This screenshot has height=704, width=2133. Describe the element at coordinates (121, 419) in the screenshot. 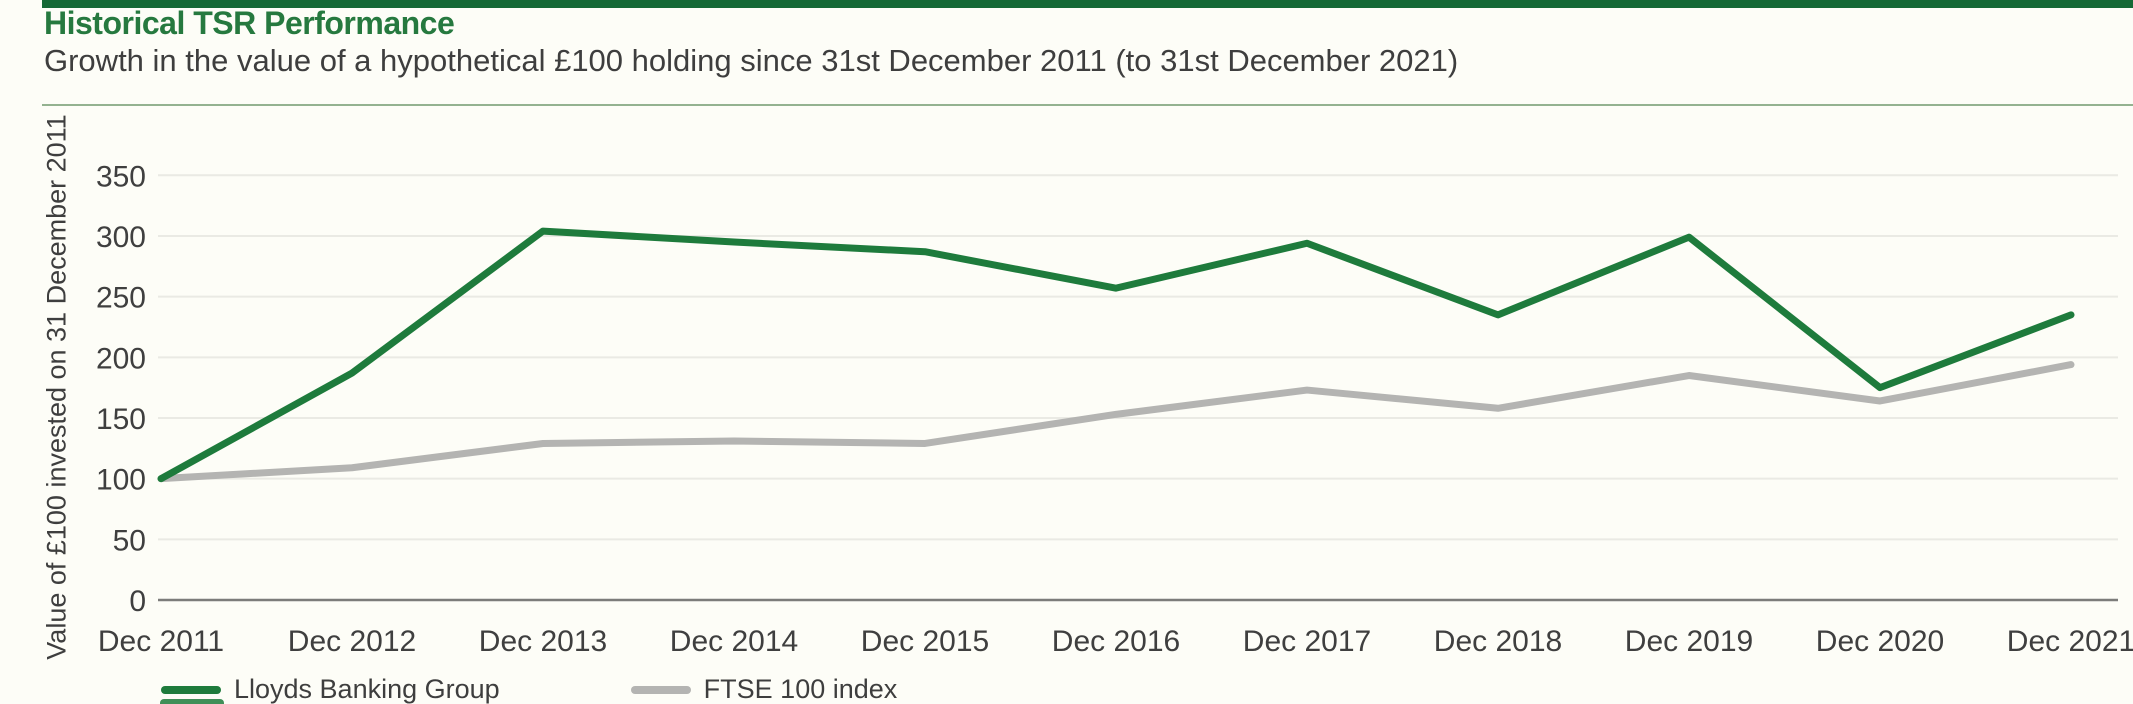

I see `y-tick-label-150: 150` at that location.